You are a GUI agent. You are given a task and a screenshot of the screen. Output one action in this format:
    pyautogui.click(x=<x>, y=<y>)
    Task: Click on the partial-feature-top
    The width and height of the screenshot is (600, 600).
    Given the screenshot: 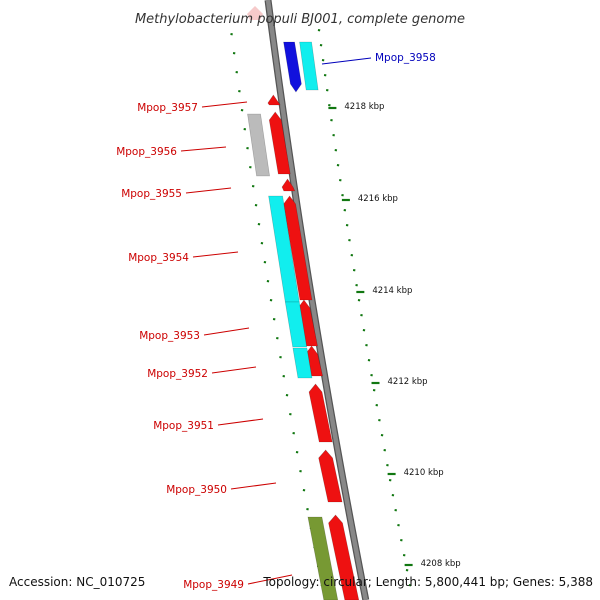 What is the action you would take?
    pyautogui.click(x=255, y=13)
    